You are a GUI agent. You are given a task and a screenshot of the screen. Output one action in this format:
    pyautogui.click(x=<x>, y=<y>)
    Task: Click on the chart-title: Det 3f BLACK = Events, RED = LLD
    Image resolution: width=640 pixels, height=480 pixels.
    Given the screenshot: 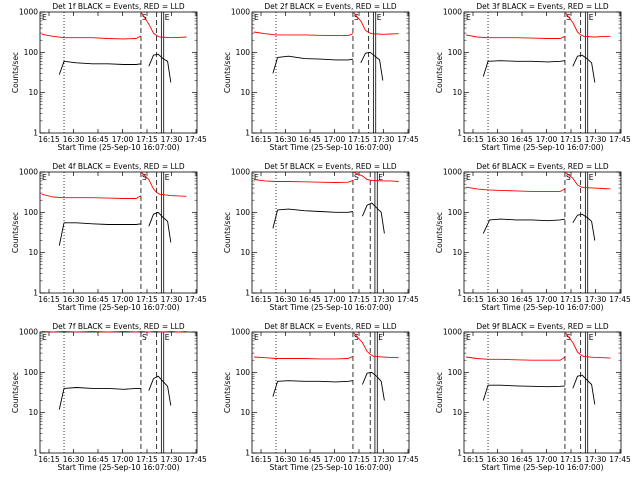 What is the action you would take?
    pyautogui.click(x=542, y=6)
    